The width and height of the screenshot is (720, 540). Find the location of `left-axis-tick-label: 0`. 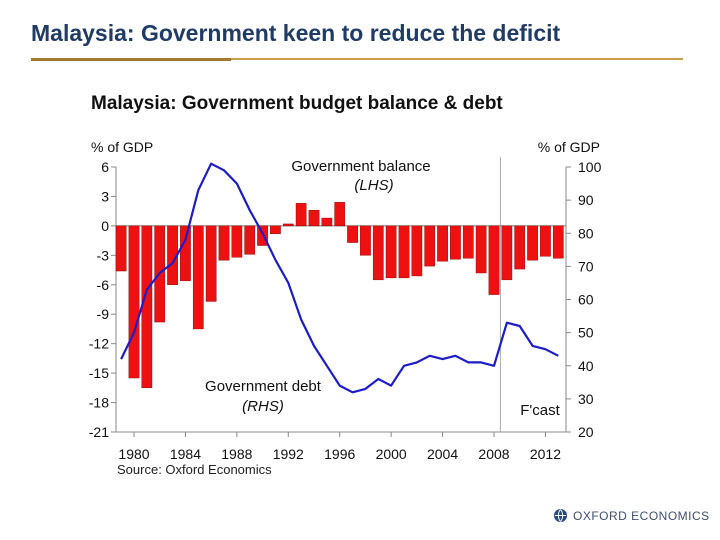

left-axis-tick-label: 0 is located at coordinates (105, 226).